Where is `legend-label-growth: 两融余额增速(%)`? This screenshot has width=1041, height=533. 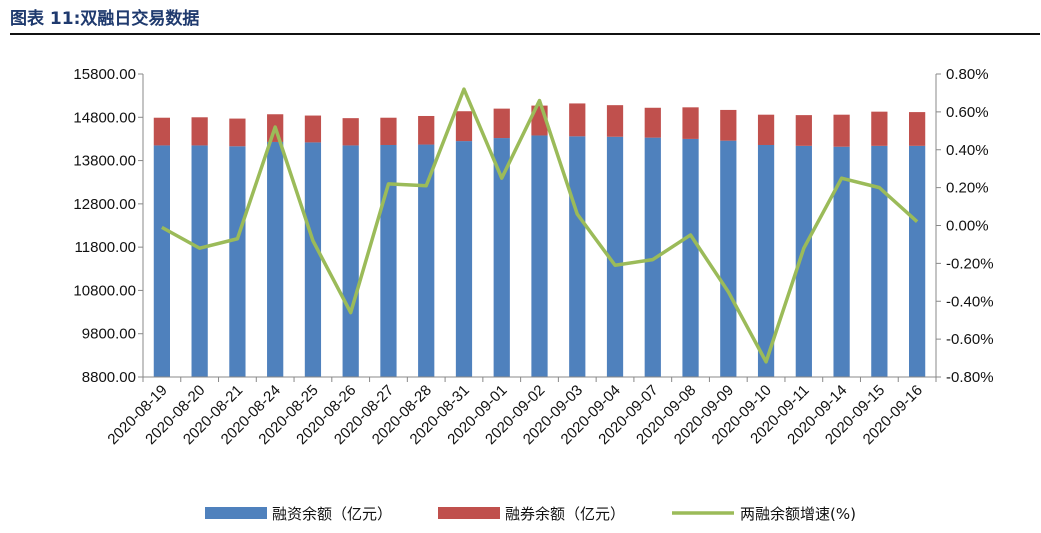 legend-label-growth: 两融余额增速(%) is located at coordinates (798, 514).